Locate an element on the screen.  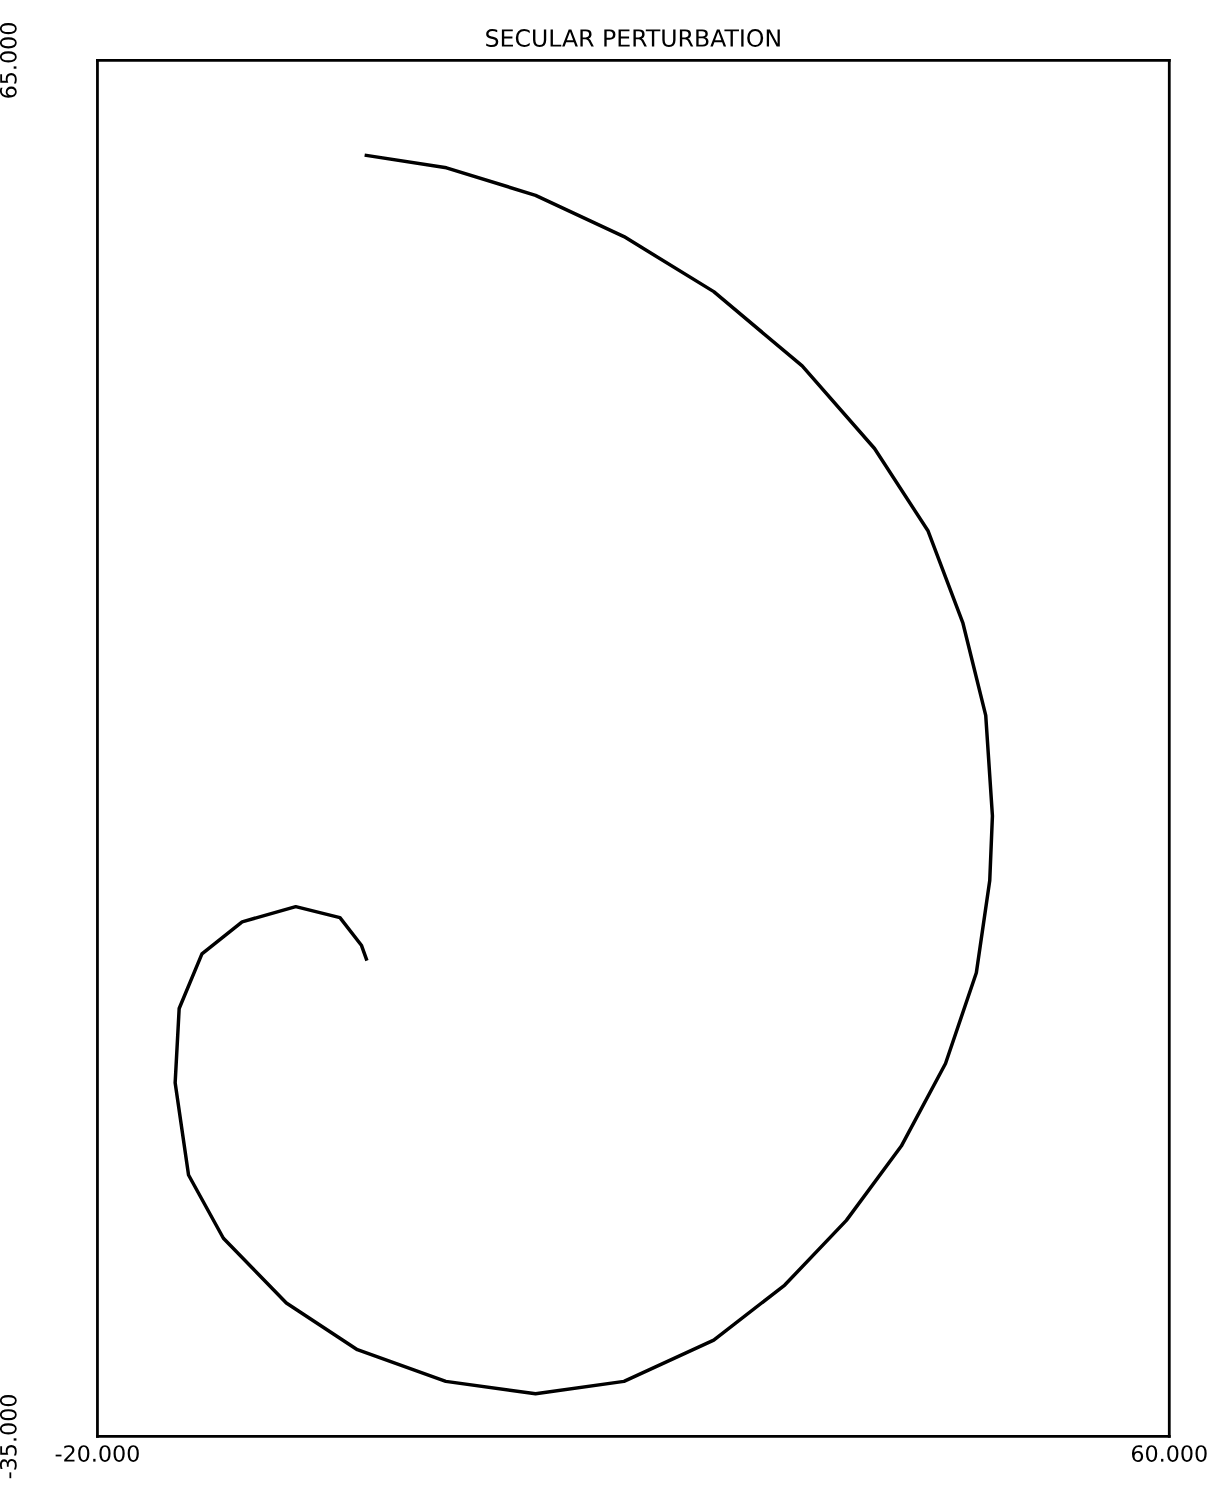
y-tick-label: -35.000 is located at coordinates (8, 1436).